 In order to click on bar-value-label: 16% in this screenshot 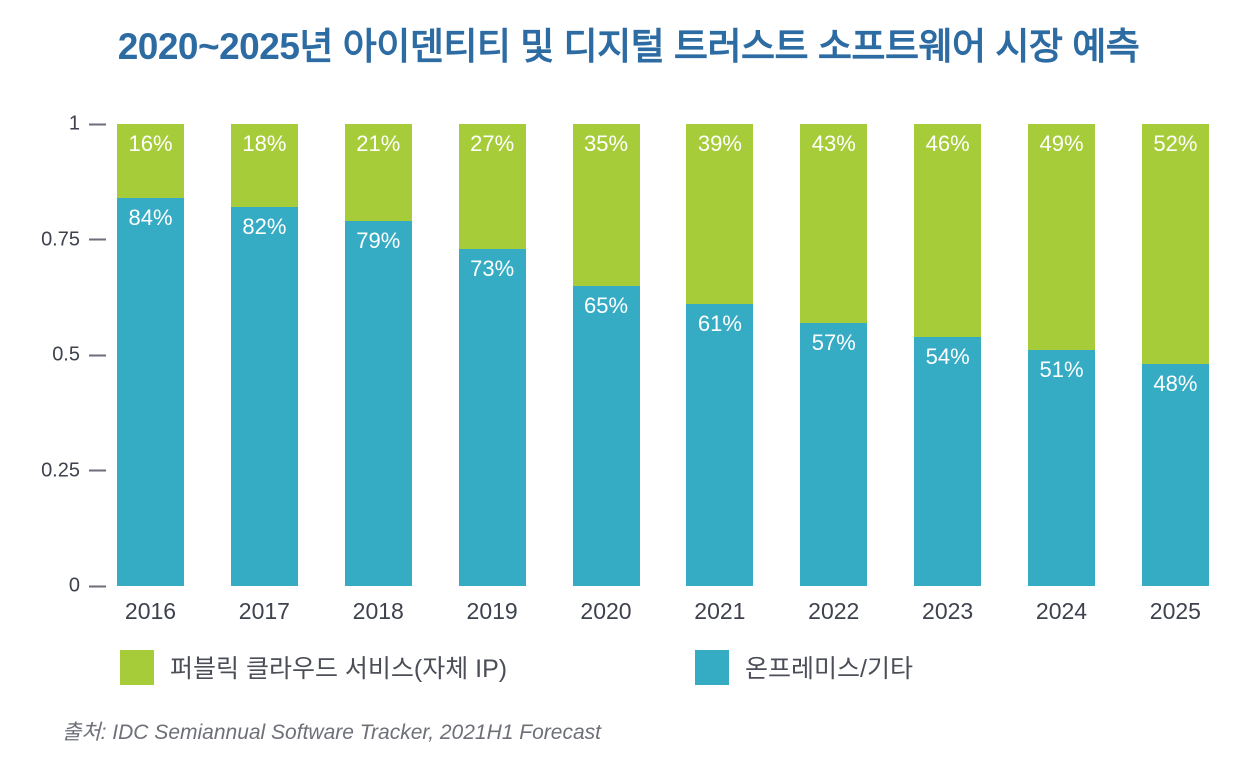, I will do `click(150, 143)`.